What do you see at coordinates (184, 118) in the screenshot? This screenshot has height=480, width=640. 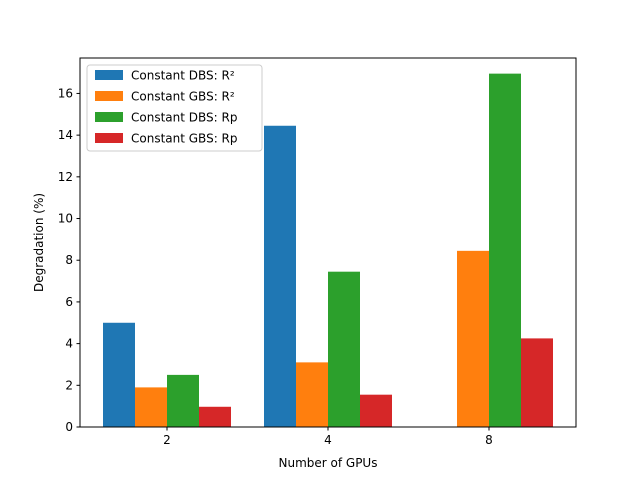 I see `legend-label: Constant DBS: Rp` at bounding box center [184, 118].